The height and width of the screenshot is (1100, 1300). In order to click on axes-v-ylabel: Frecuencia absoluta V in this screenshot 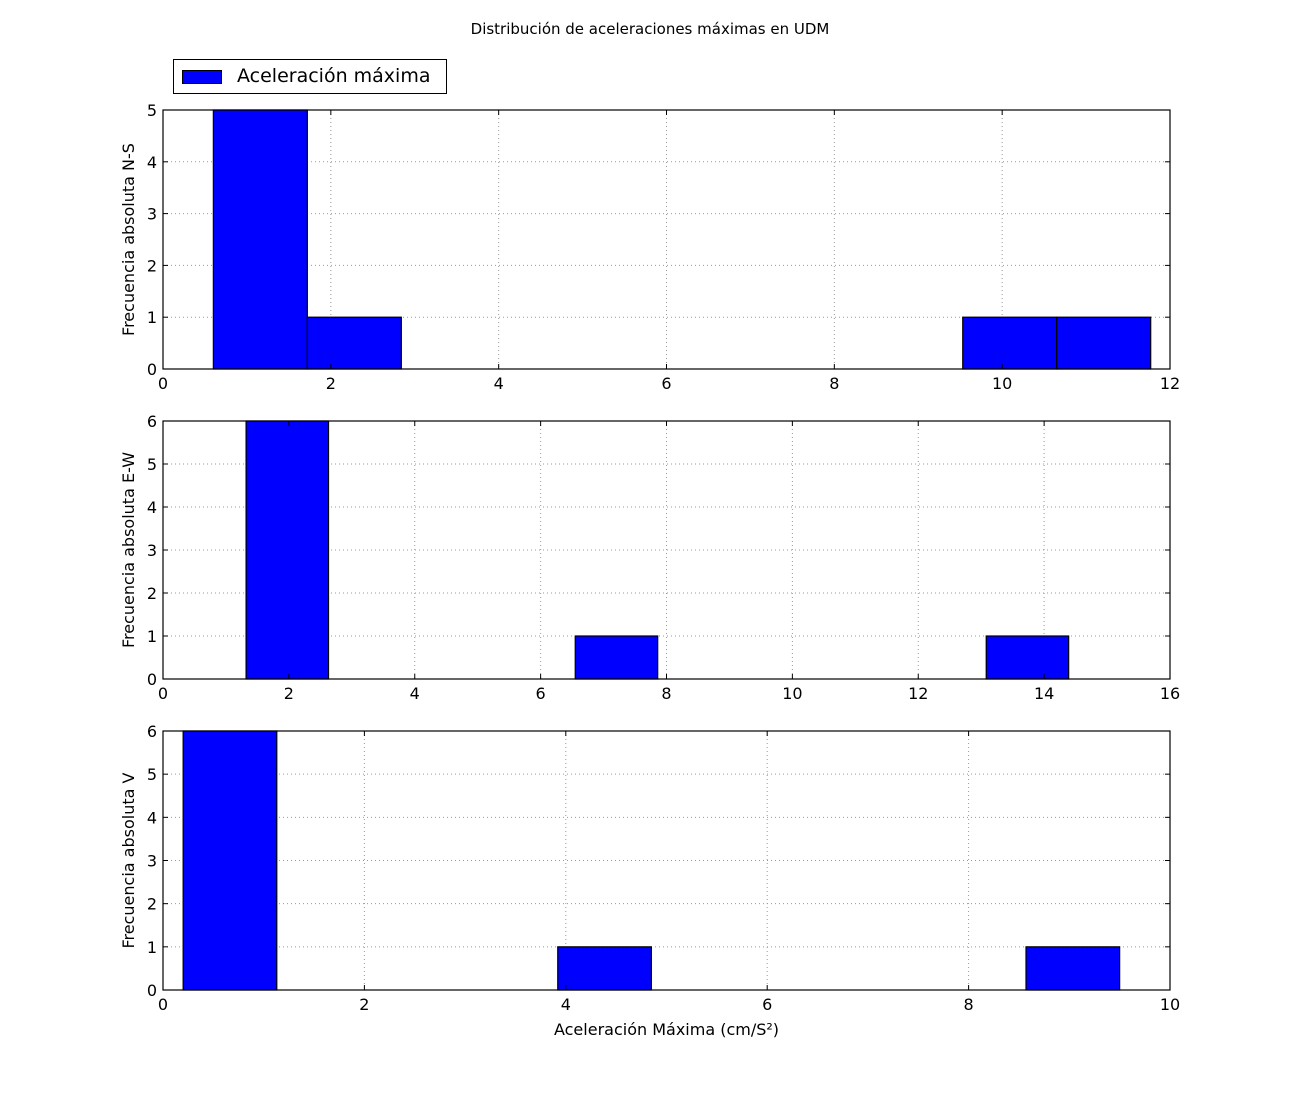, I will do `click(128, 860)`.